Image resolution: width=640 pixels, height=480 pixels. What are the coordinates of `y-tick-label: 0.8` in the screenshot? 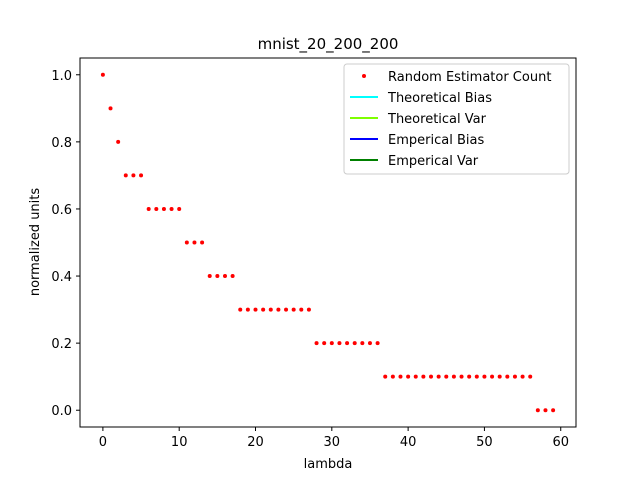 It's located at (61, 143).